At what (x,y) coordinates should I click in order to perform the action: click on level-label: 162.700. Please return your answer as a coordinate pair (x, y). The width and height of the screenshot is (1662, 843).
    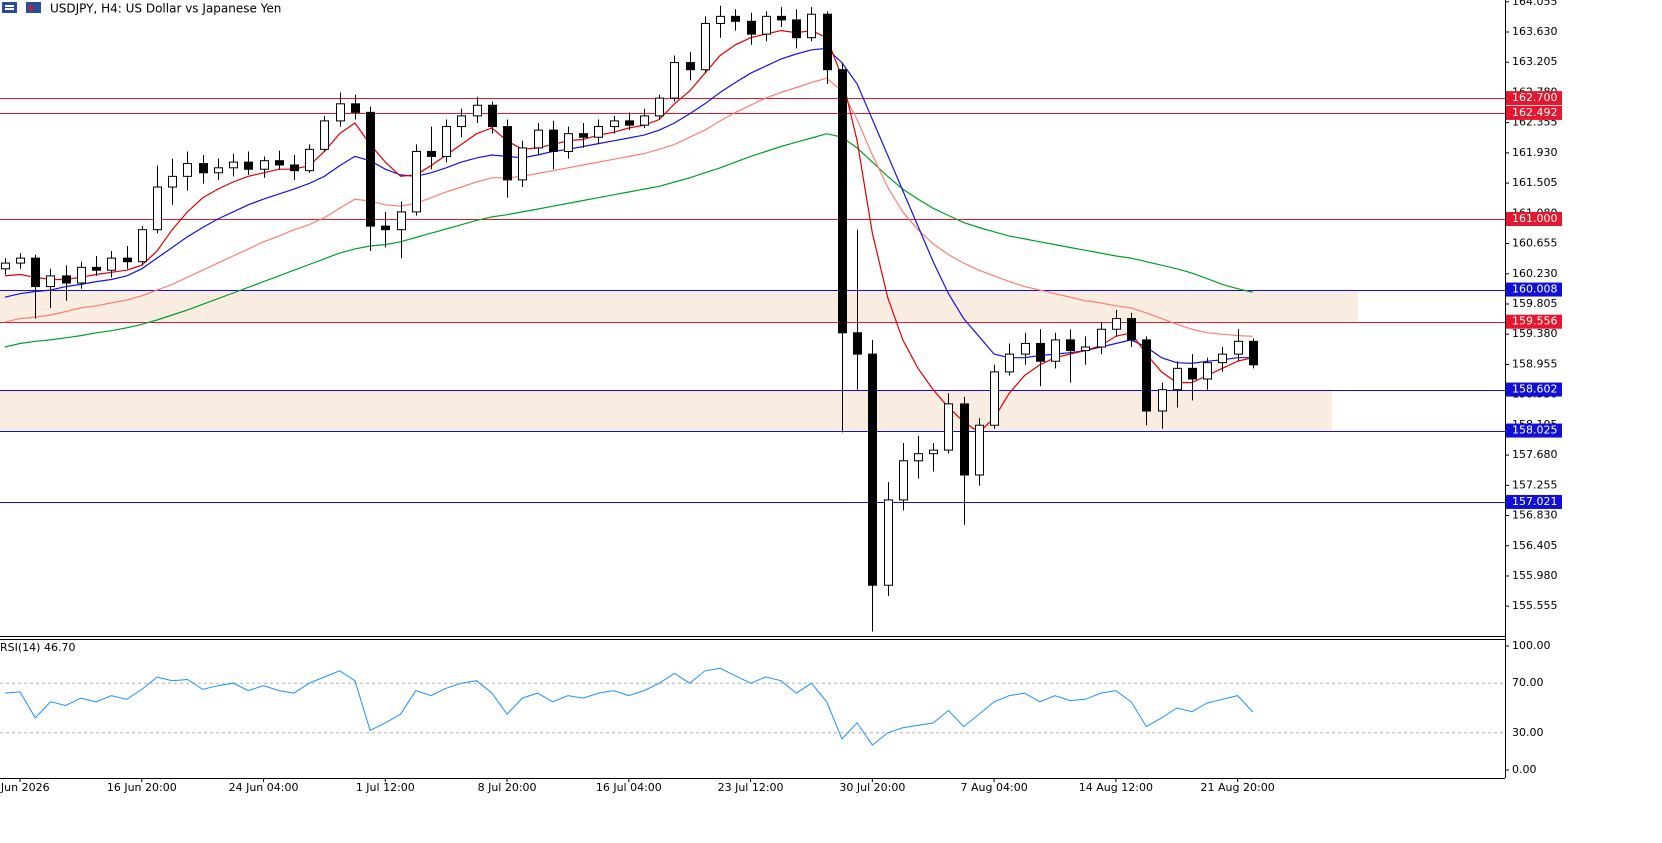
    Looking at the image, I should click on (1535, 97).